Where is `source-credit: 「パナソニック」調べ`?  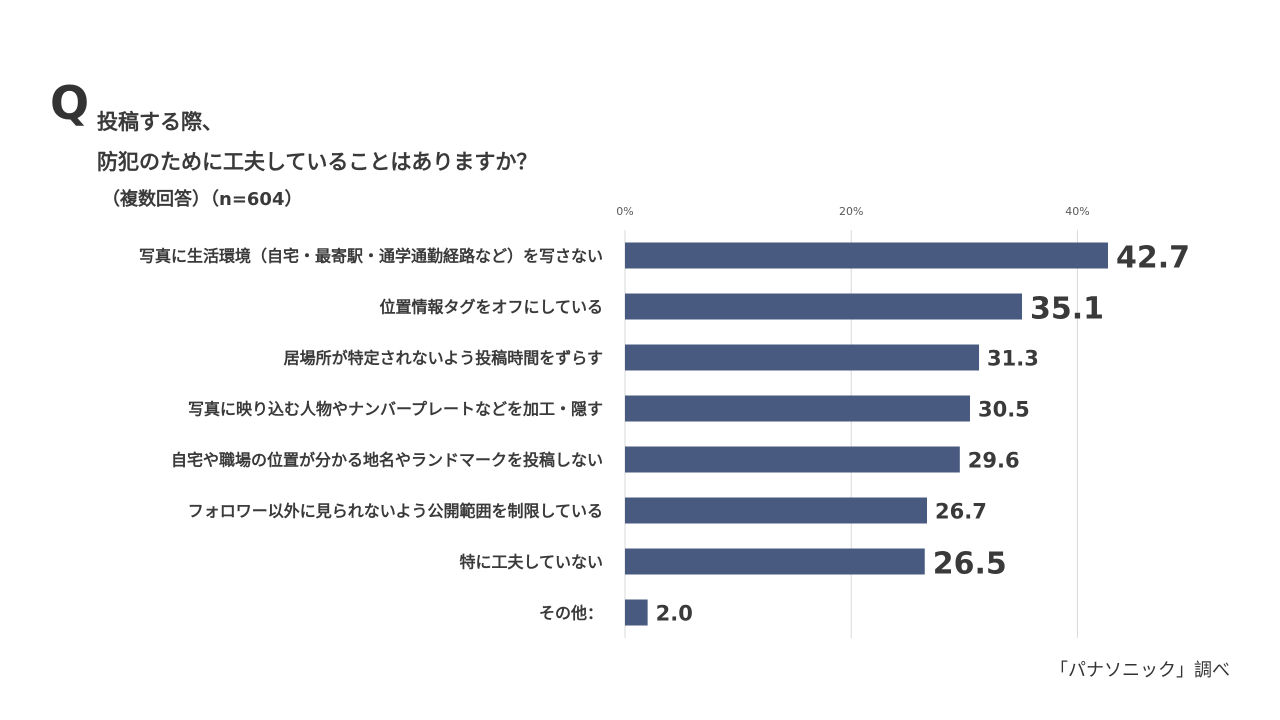 source-credit: 「パナソニック」調べ is located at coordinates (1140, 670).